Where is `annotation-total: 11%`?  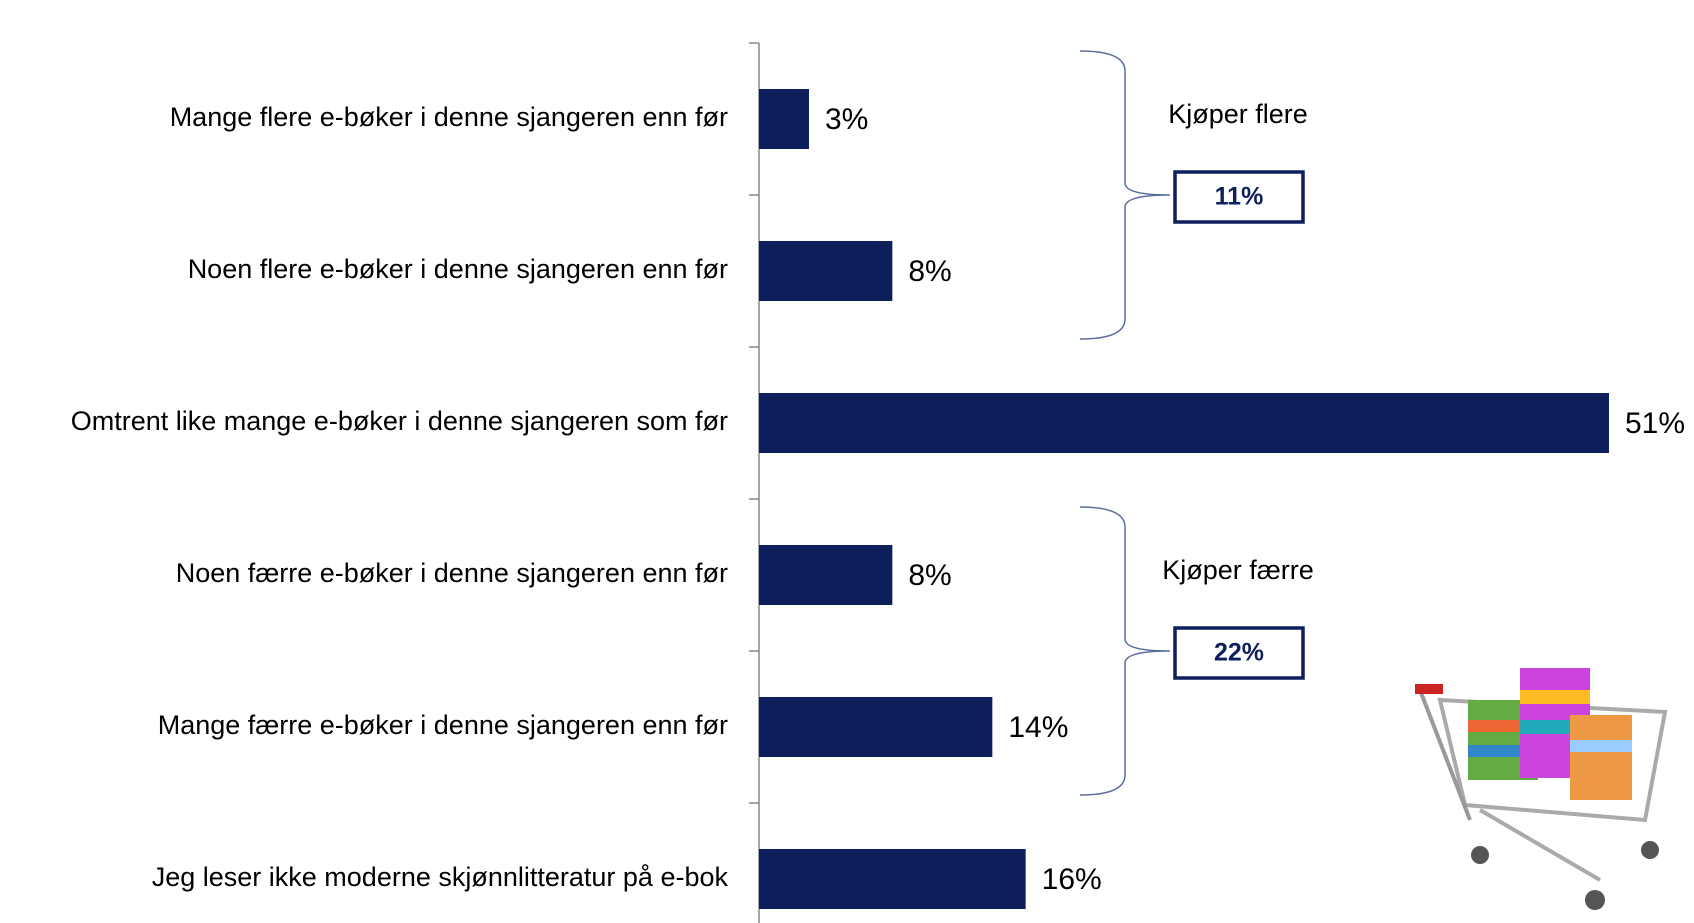
annotation-total: 11% is located at coordinates (1239, 197).